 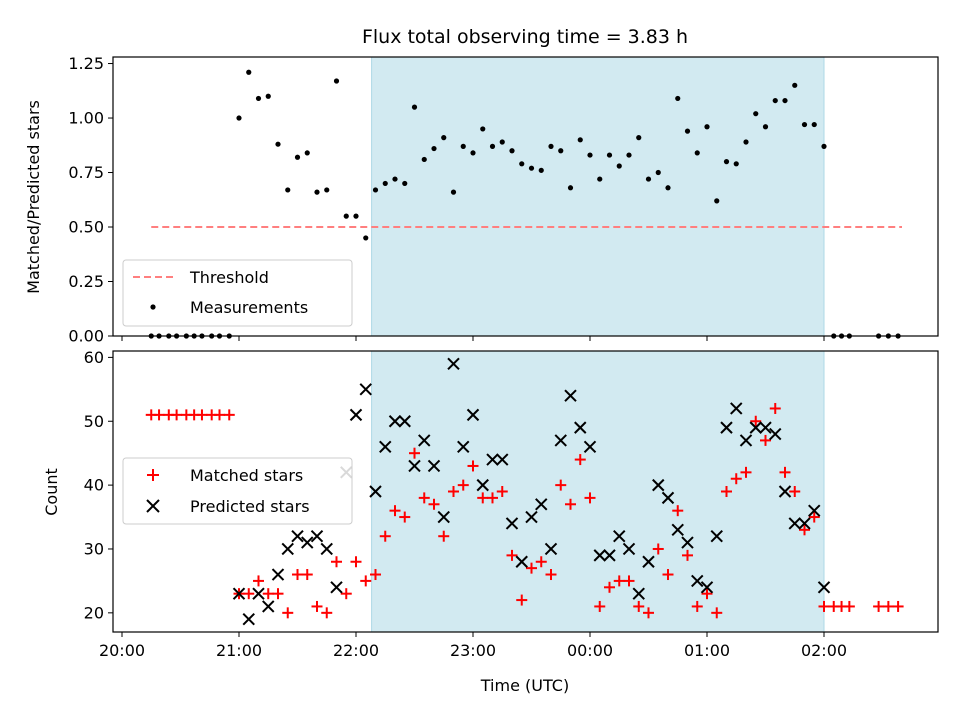 I want to click on top-y-tick-label: 0.00, so click(x=86, y=336).